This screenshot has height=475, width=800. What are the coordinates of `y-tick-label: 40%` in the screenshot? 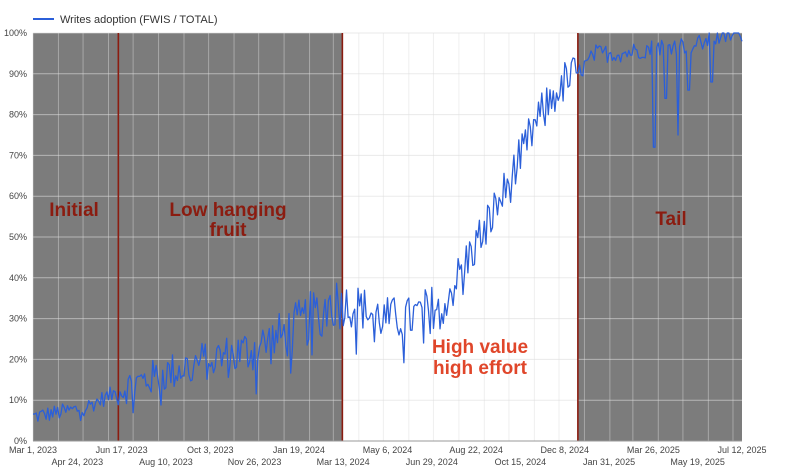 It's located at (18, 278).